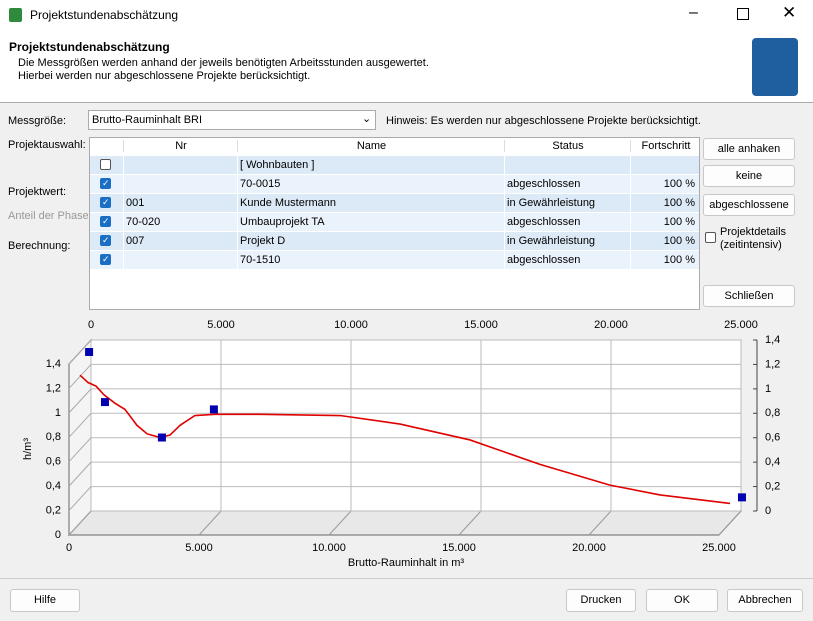 The image size is (813, 621). Describe the element at coordinates (567, 146) in the screenshot. I see `column-header: Status` at that location.